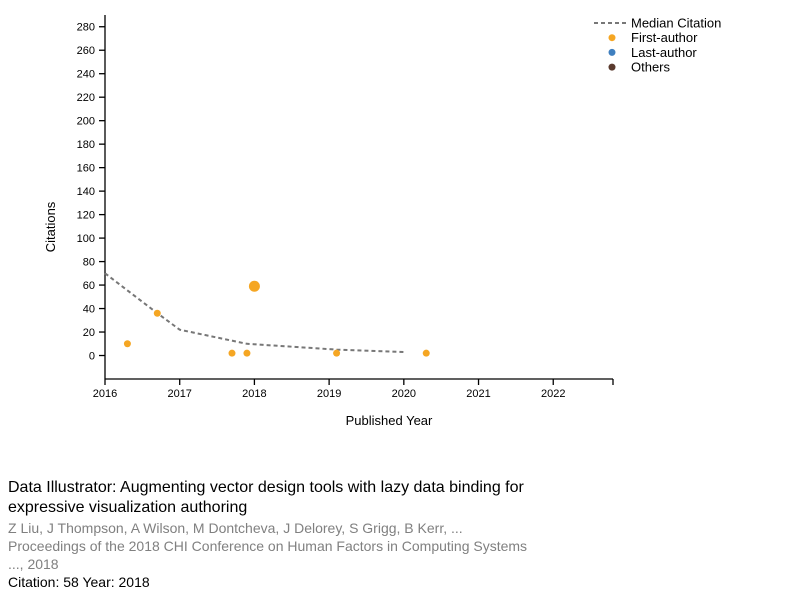 The height and width of the screenshot is (614, 800). What do you see at coordinates (50, 226) in the screenshot?
I see `y-axis-label: Citations` at bounding box center [50, 226].